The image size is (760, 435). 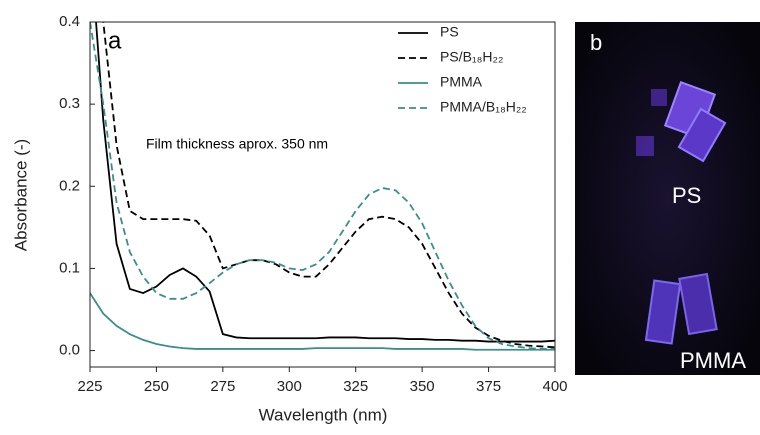 What do you see at coordinates (471, 57) in the screenshot?
I see `legend-label: PS/B₁₈H₂₂` at bounding box center [471, 57].